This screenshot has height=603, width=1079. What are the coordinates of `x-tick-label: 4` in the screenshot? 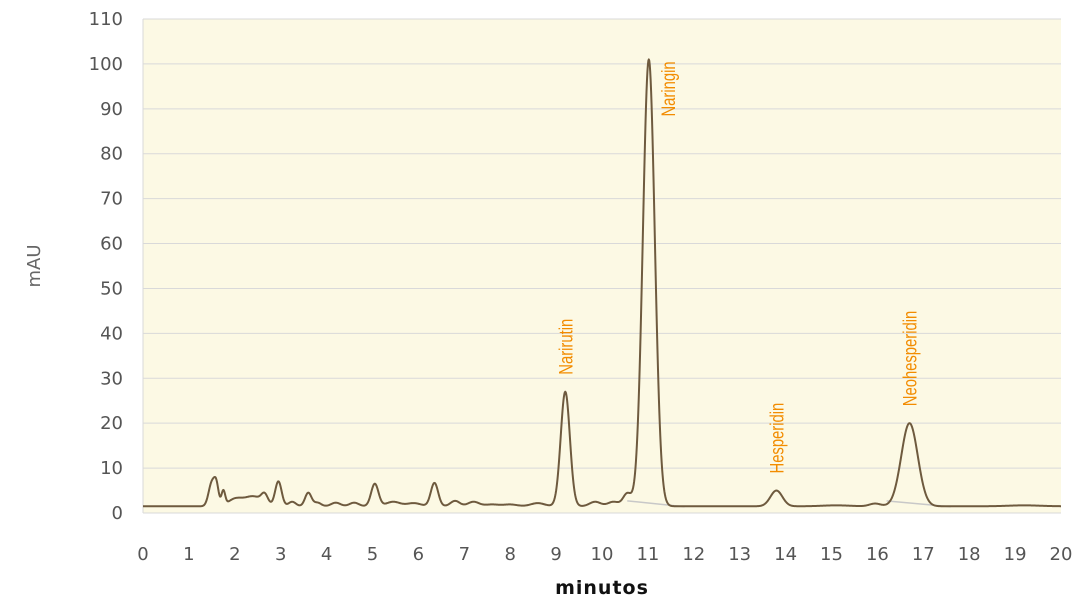 It's located at (326, 554).